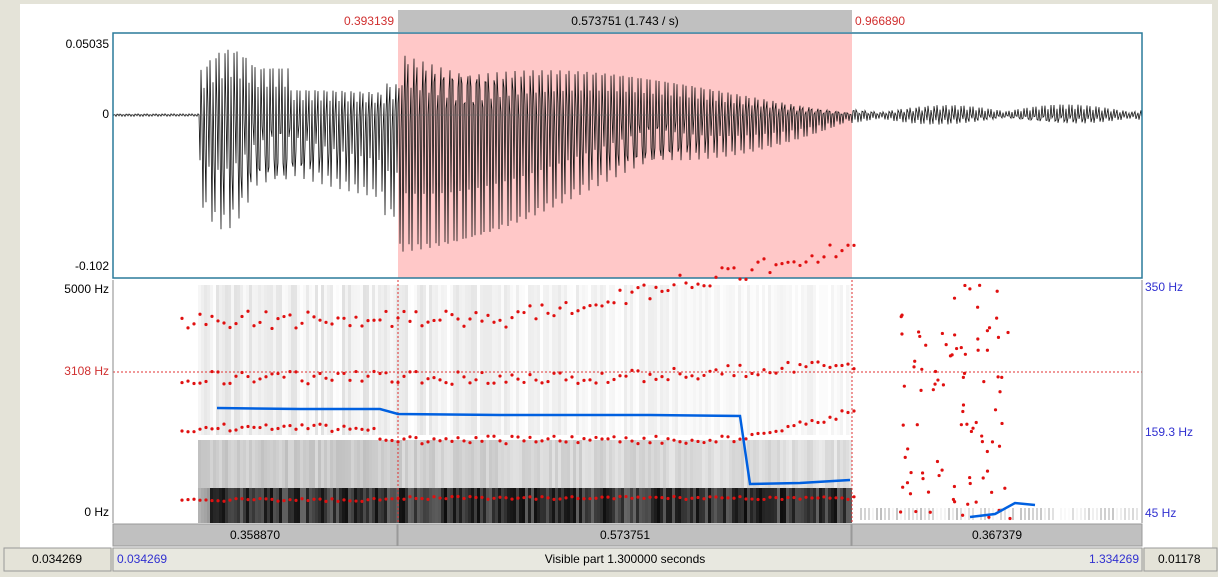 This screenshot has width=1218, height=577. What do you see at coordinates (1180, 559) in the screenshot?
I see `total-right-button` at bounding box center [1180, 559].